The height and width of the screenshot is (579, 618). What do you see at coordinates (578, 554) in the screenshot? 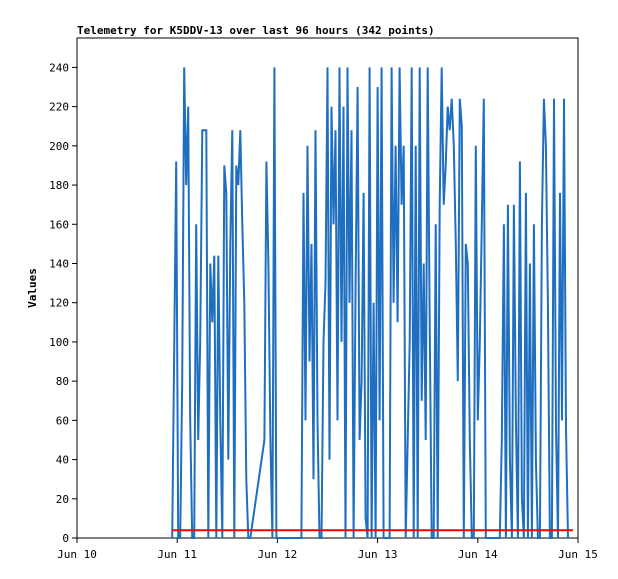
I see `x-tick-label: Jun 15` at bounding box center [578, 554].